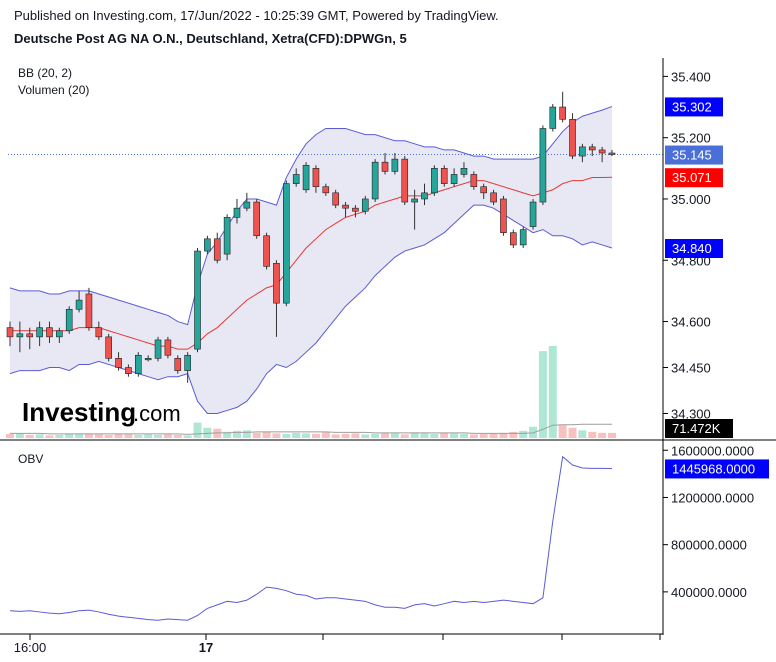 This screenshot has width=776, height=662. Describe the element at coordinates (45, 73) in the screenshot. I see `bb-indicator-label: BB (20, 2)` at that location.